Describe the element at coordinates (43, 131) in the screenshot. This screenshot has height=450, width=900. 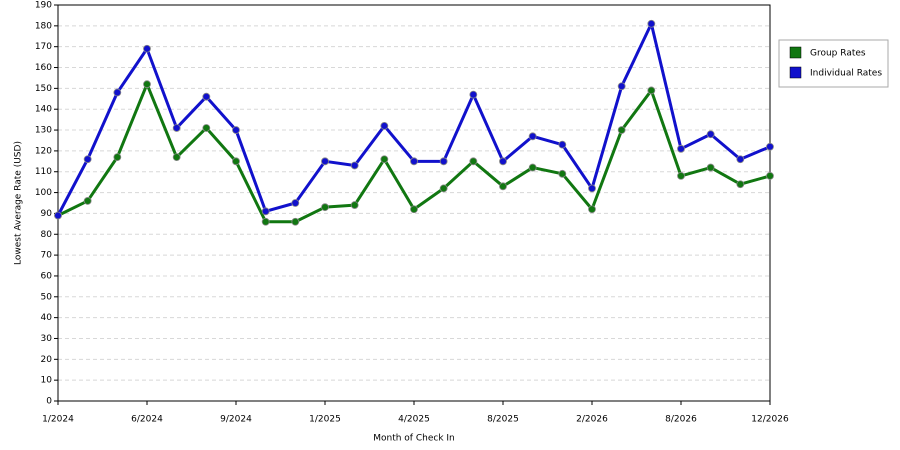
I see `y-tick-label: 130` at that location.